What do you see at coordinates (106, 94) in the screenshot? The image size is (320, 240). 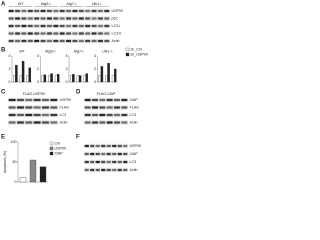 I see `blot-header: FLAG-XIAP` at bounding box center [106, 94].